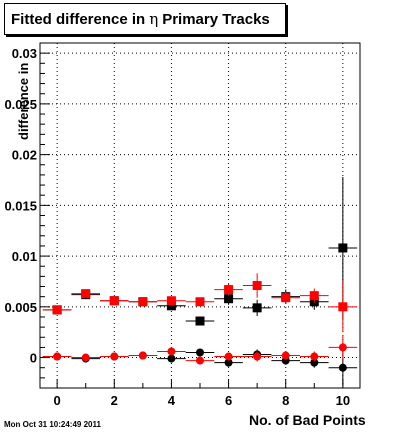  Describe the element at coordinates (52, 424) in the screenshot. I see `timestamp: Mon Oct 31 10:24:49 2011` at that location.